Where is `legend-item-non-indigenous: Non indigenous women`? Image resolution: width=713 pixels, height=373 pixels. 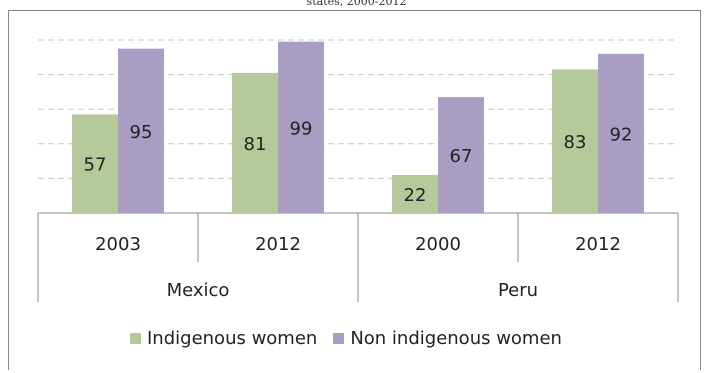
legend-item-non-indigenous: Non indigenous women is located at coordinates (447, 338).